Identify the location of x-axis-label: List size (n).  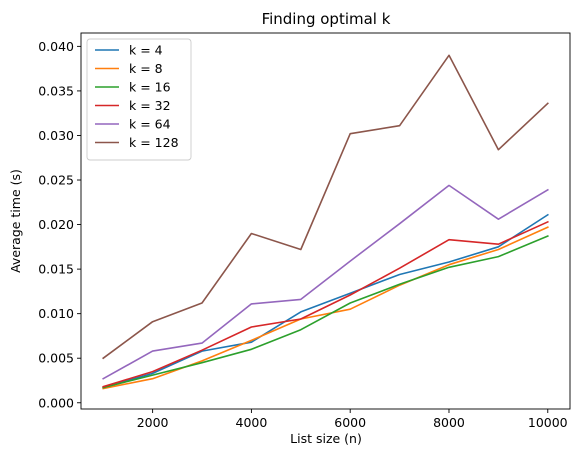
(326, 438).